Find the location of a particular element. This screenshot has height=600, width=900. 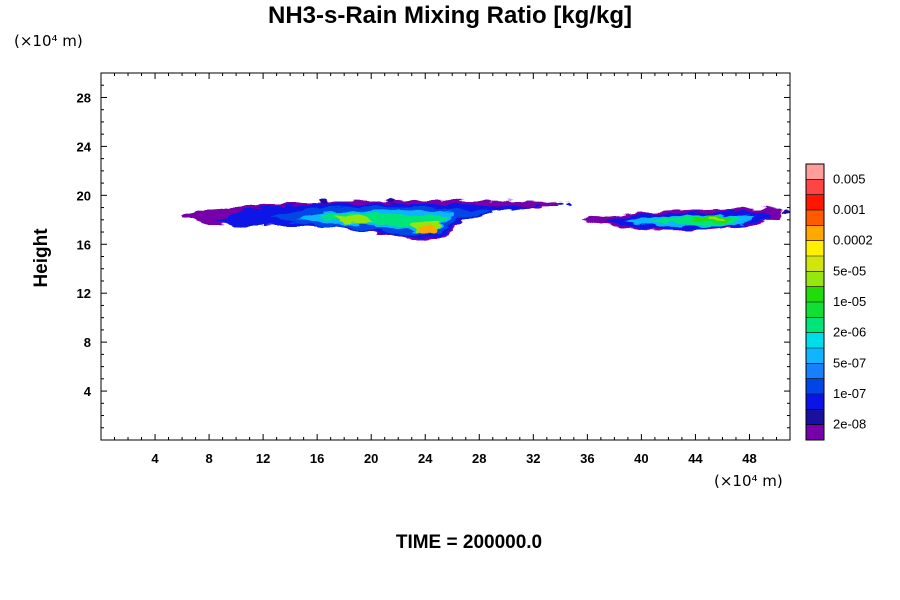

colorbar-label: 5e-07 is located at coordinates (849, 362).